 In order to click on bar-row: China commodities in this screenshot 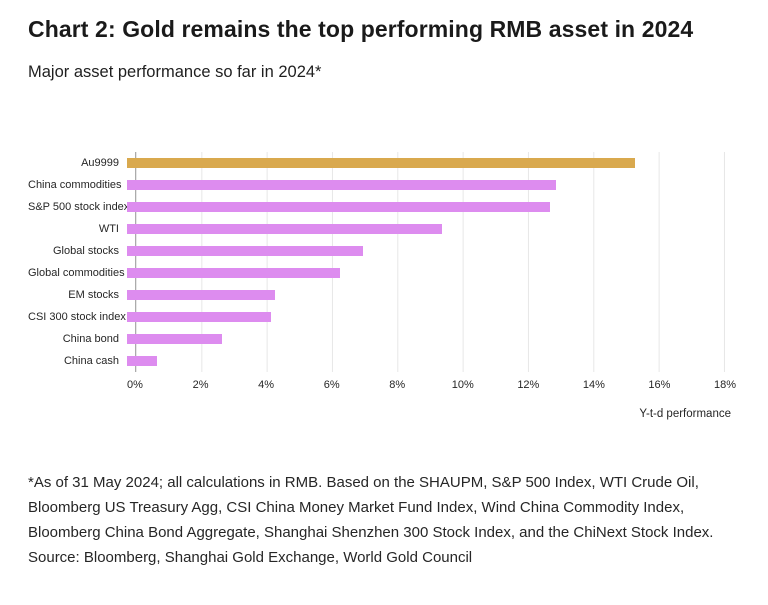, I will do `click(376, 185)`.